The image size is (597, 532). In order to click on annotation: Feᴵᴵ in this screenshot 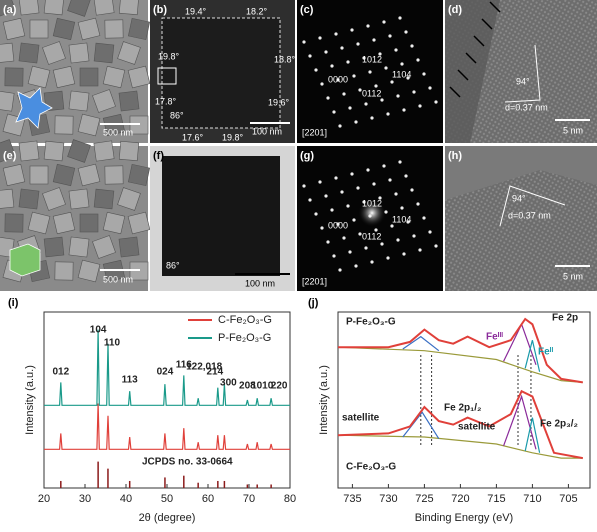, I will do `click(545, 352)`.